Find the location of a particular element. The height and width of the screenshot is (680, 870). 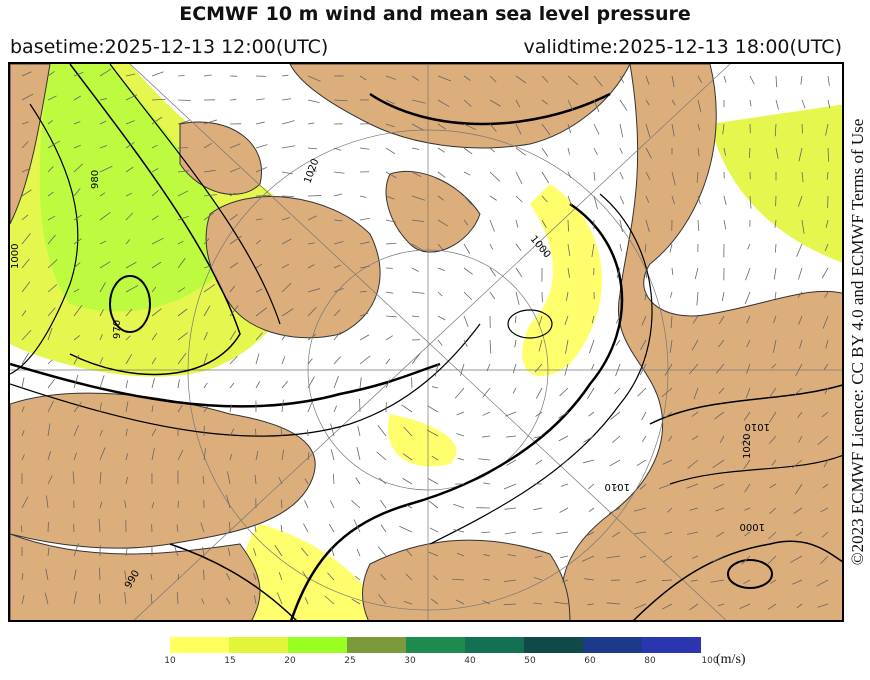

isobar-label: 970 is located at coordinates (117, 329).